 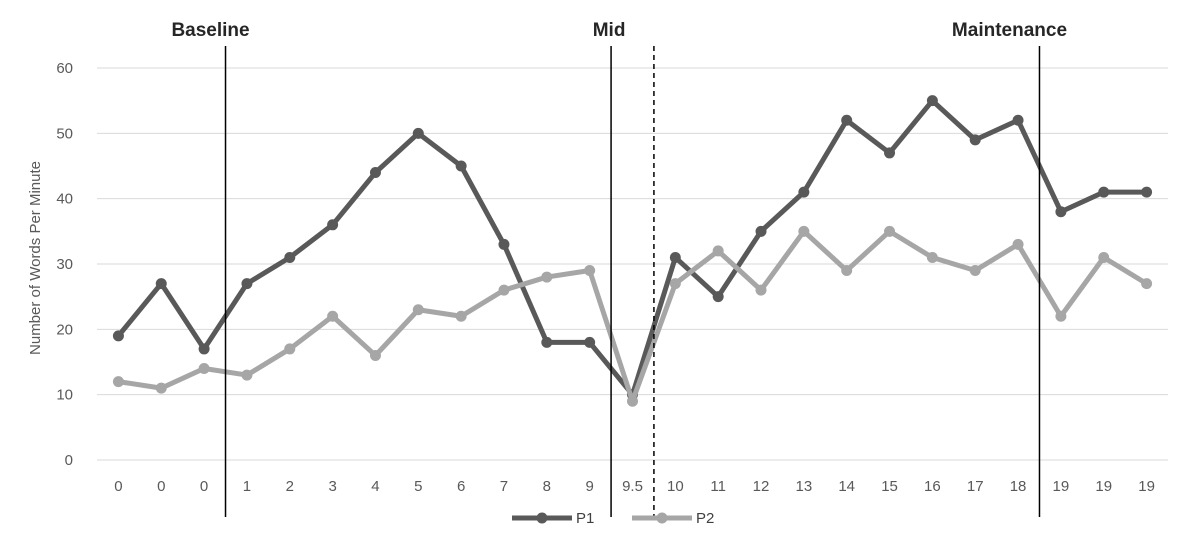 I want to click on legend-label: P2, so click(x=705, y=518).